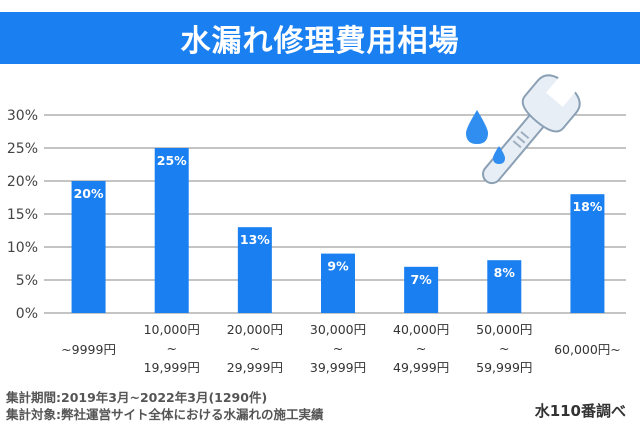 Image resolution: width=640 pixels, height=427 pixels. Describe the element at coordinates (531, 129) in the screenshot. I see `wrench-icon` at that location.